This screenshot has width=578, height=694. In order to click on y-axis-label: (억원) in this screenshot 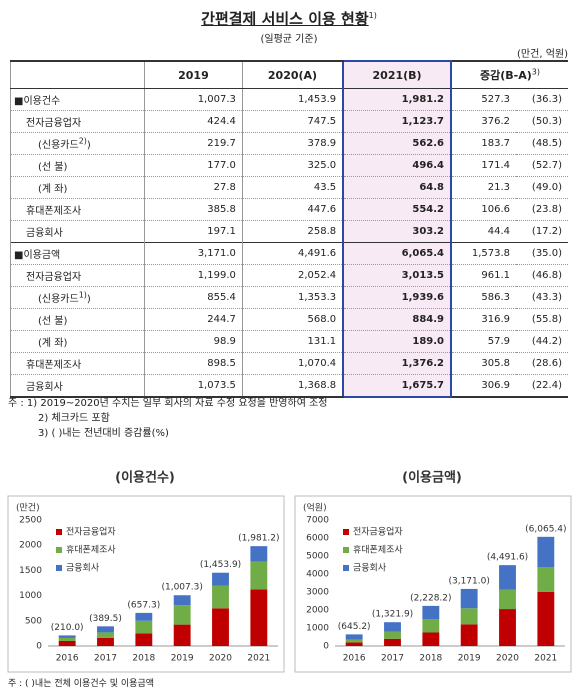, I will do `click(315, 508)`.